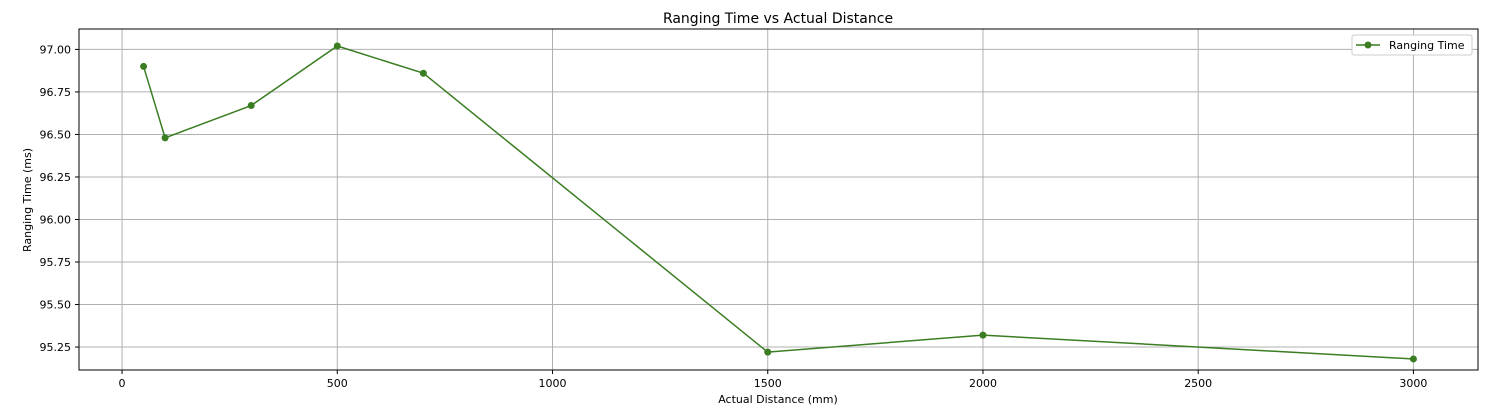  I want to click on y-tick-label: 95.75, so click(56, 262).